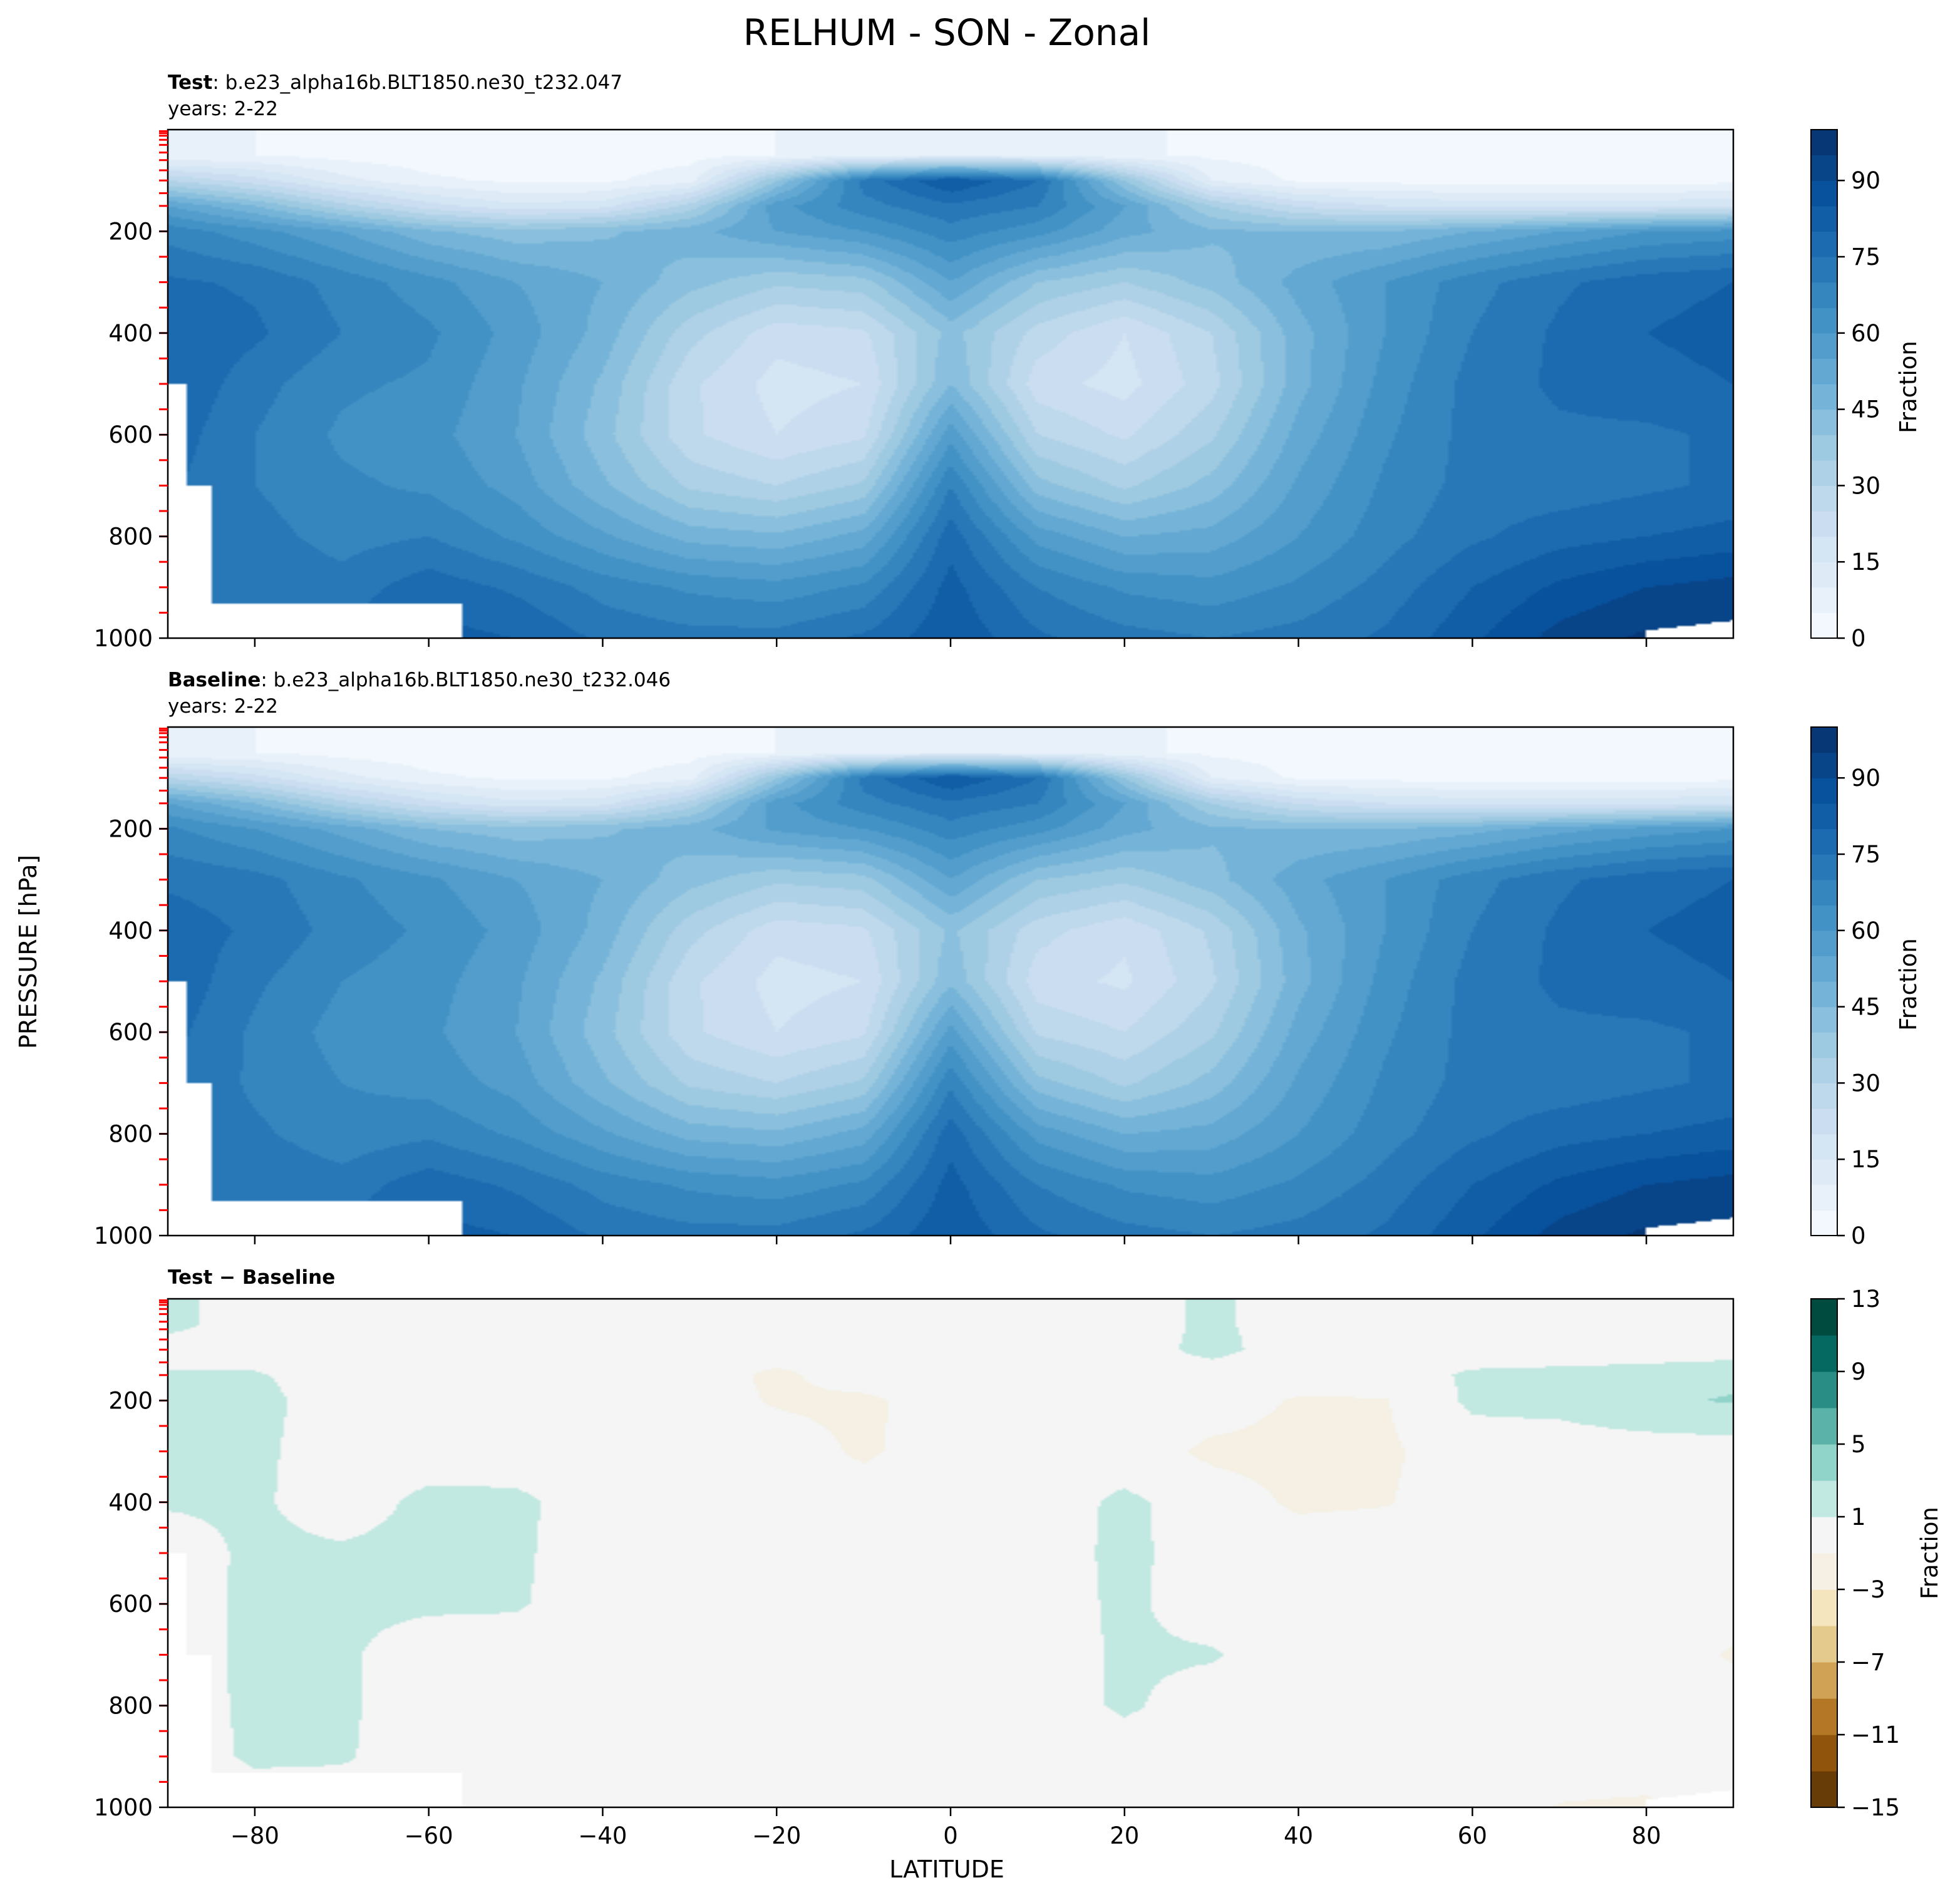 The height and width of the screenshot is (1900, 1960). Describe the element at coordinates (1866, 333) in the screenshot. I see `colorbar-tick-label: 60` at that location.